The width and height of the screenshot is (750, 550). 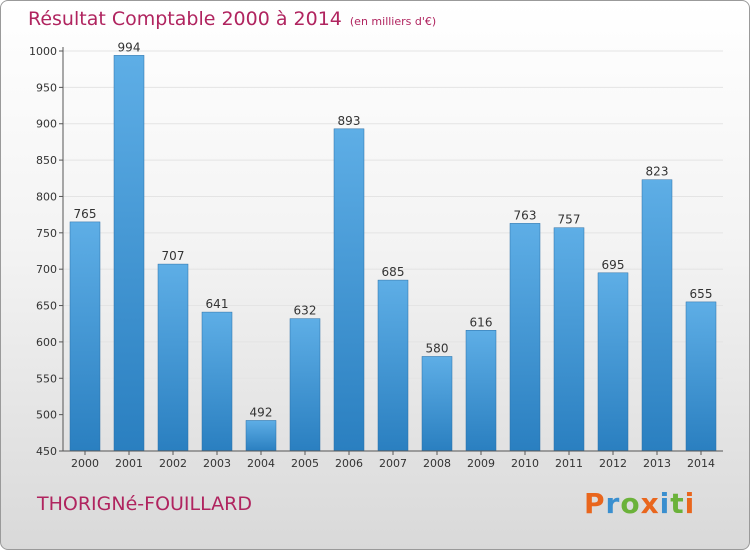 What do you see at coordinates (217, 304) in the screenshot?
I see `bar-value-label: 641` at bounding box center [217, 304].